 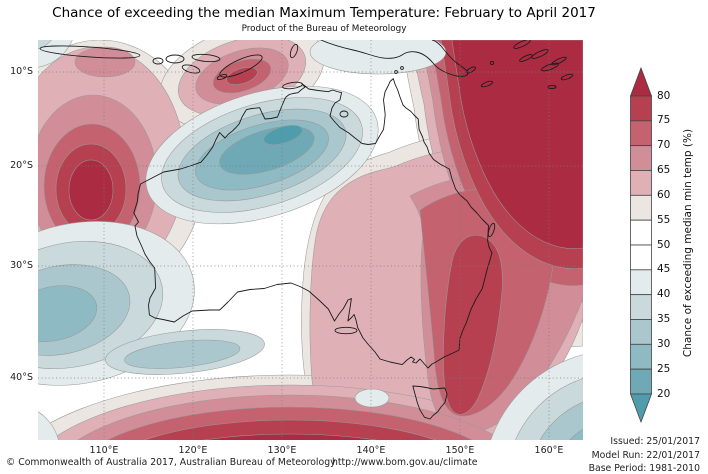 What do you see at coordinates (90, 52) in the screenshot?
I see `island-java` at bounding box center [90, 52].